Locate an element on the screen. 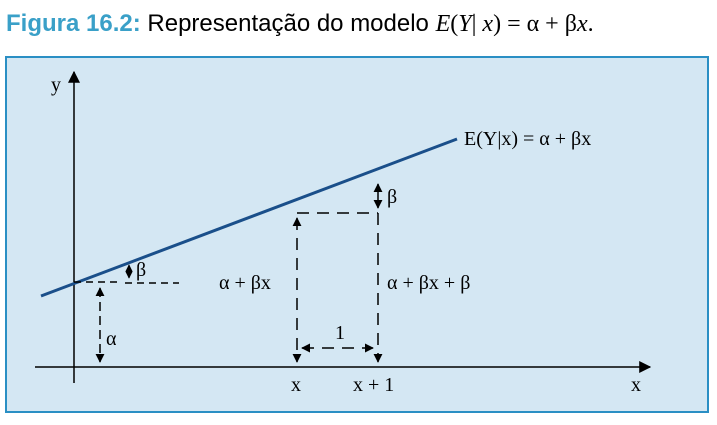 This screenshot has width=717, height=425. tick-x-label: x is located at coordinates (296, 385).